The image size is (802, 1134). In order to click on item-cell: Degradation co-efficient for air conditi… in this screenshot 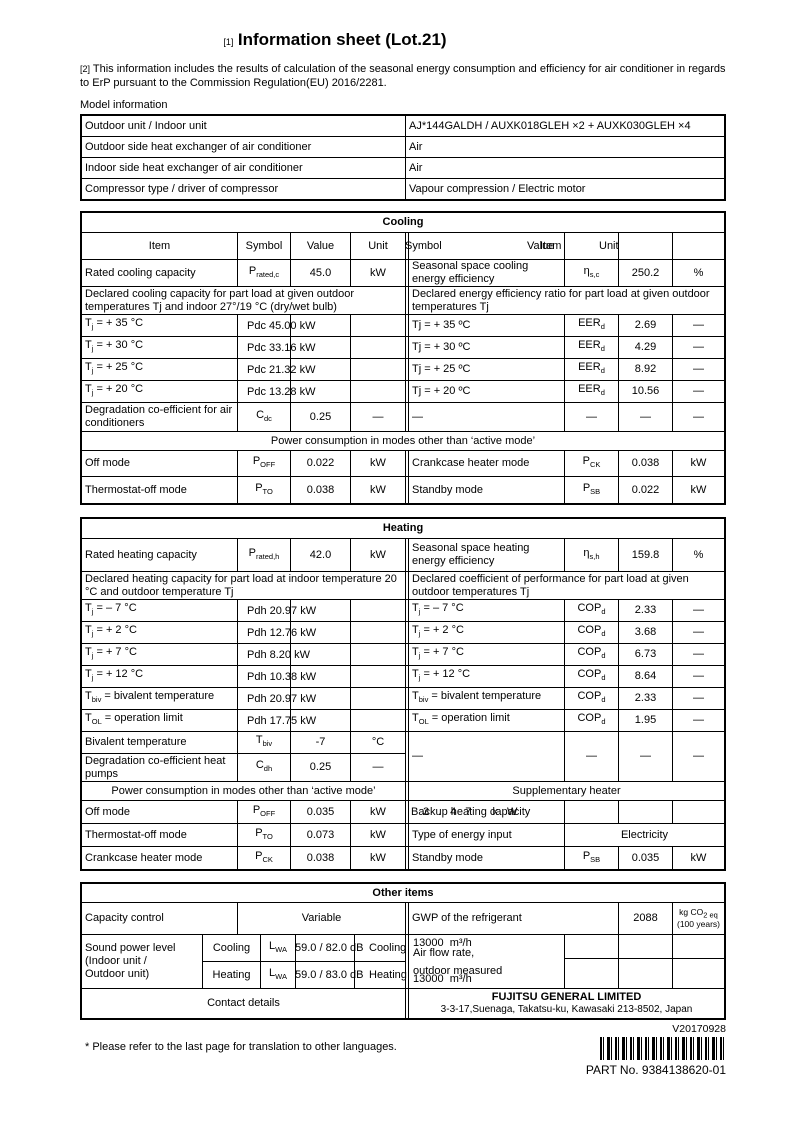, I will do `click(159, 417)`.